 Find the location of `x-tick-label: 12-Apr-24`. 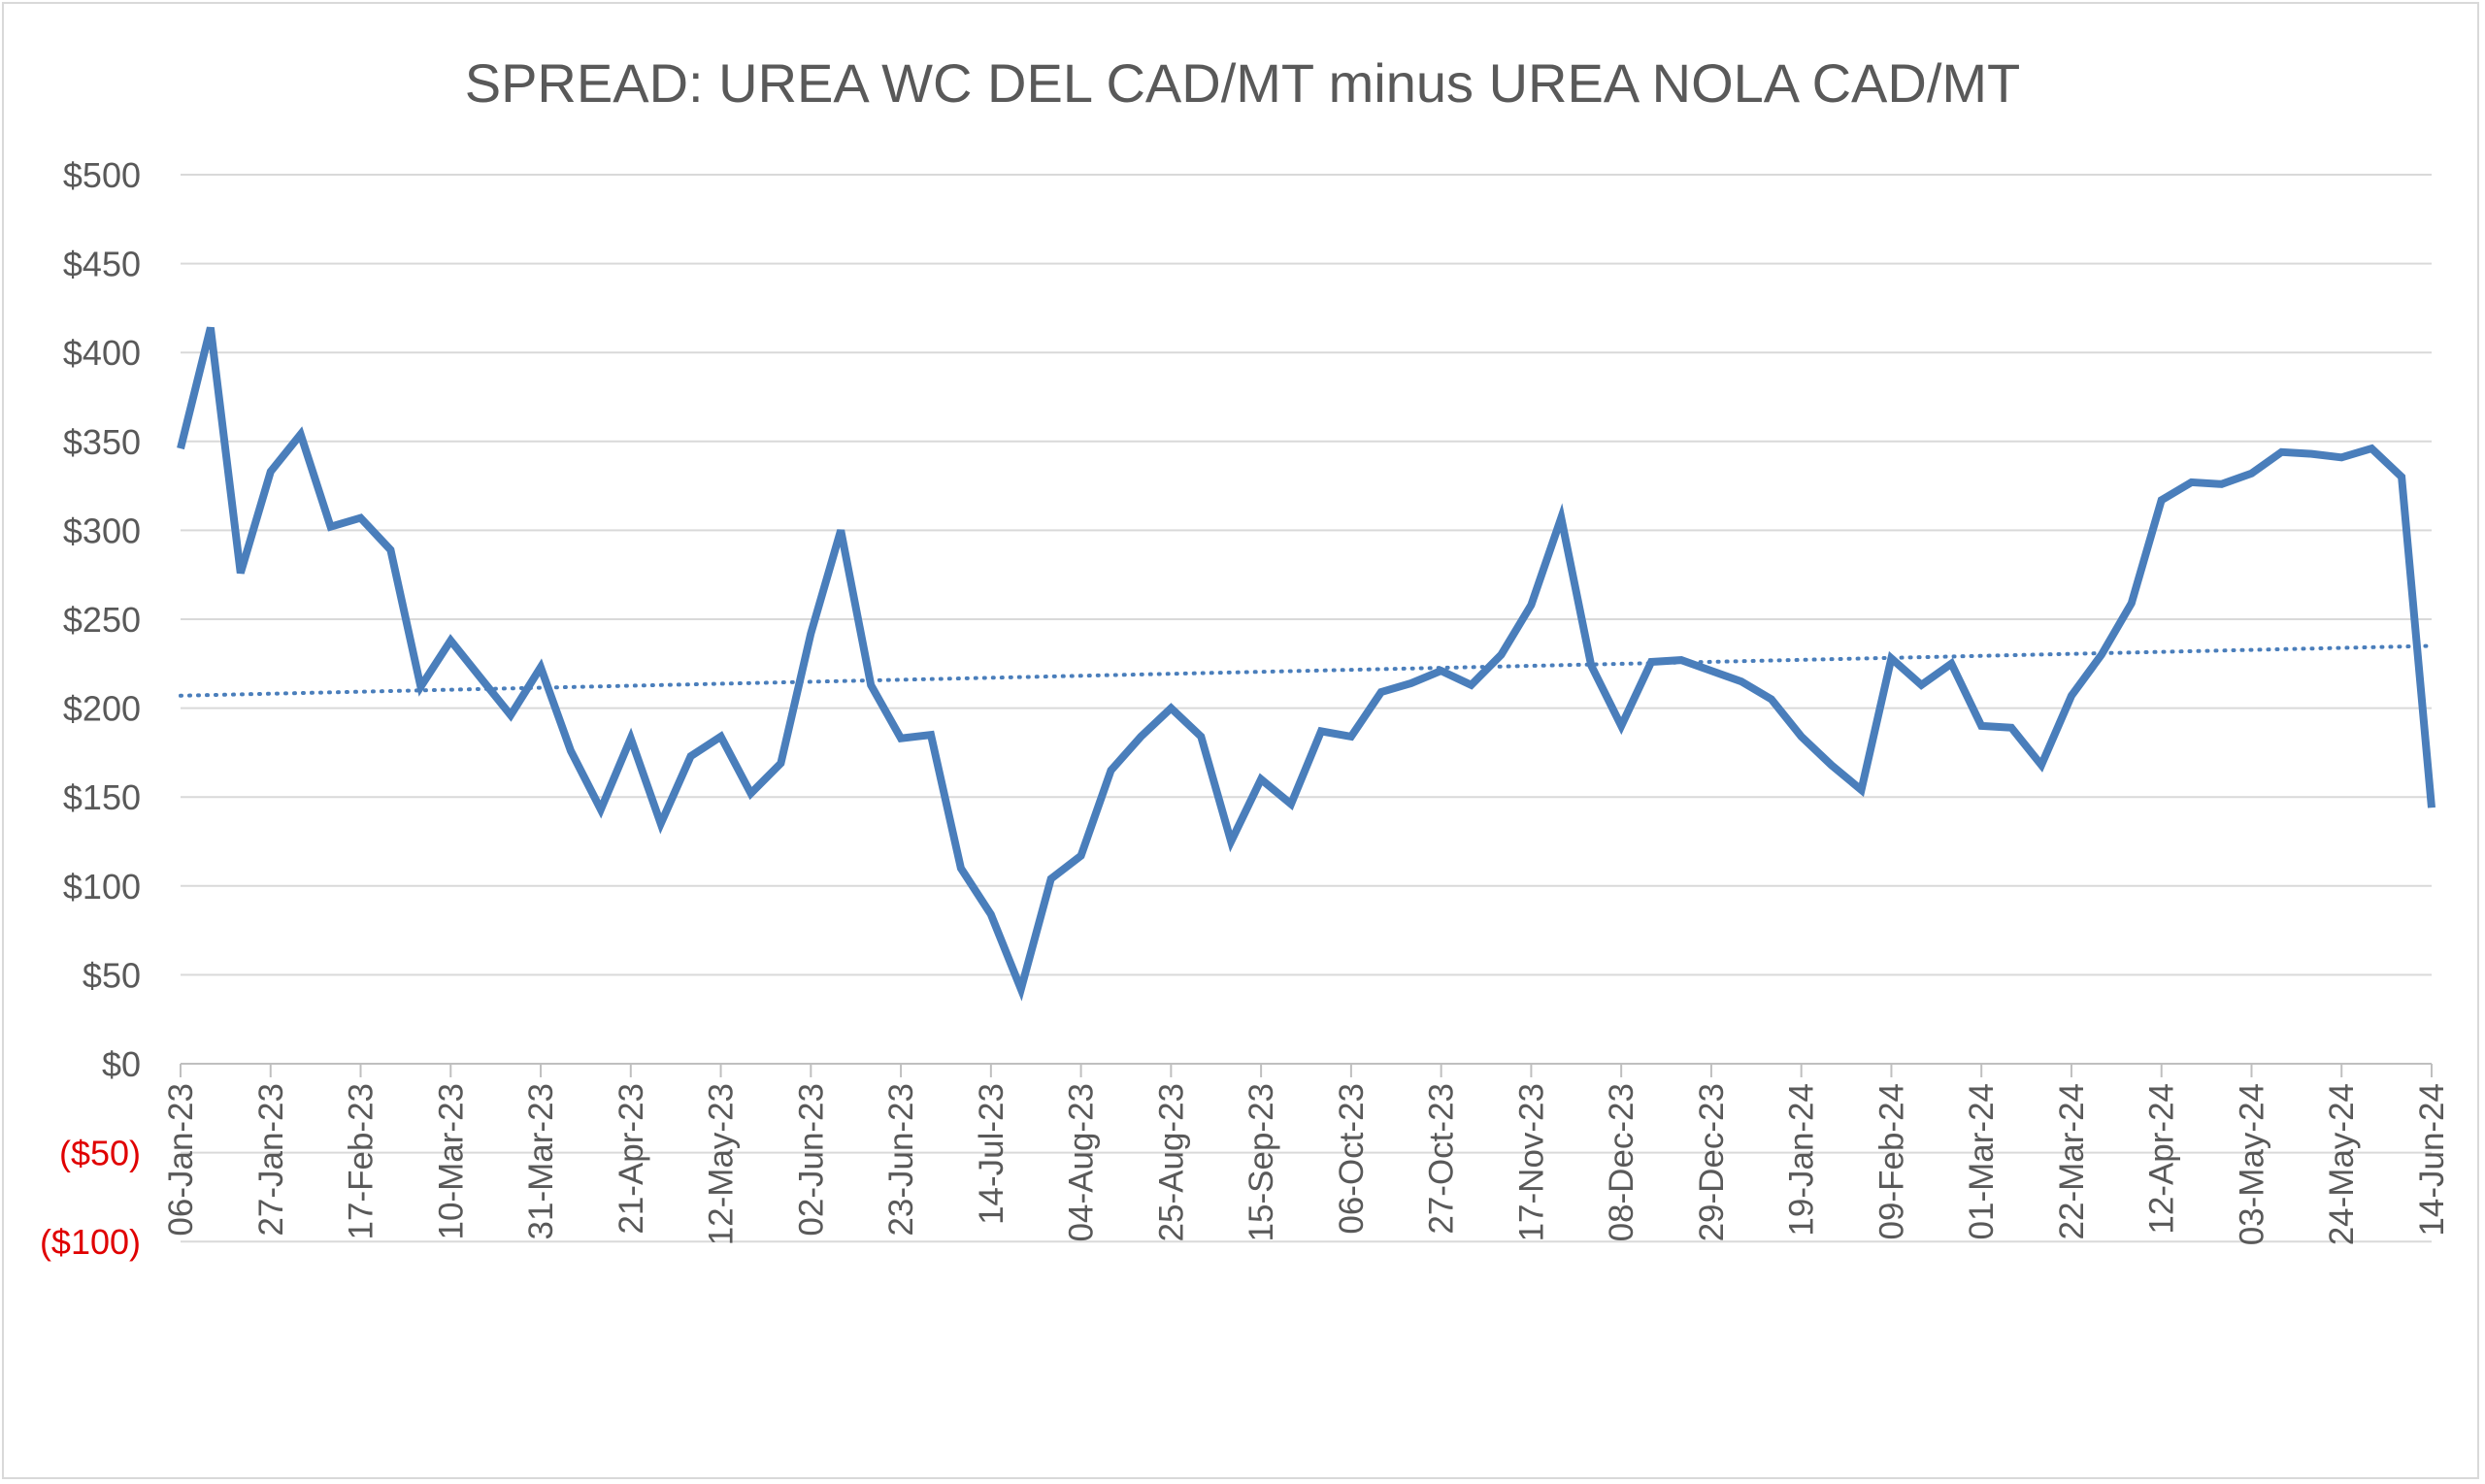

x-tick-label: 12-Apr-24 is located at coordinates (2162, 1159).